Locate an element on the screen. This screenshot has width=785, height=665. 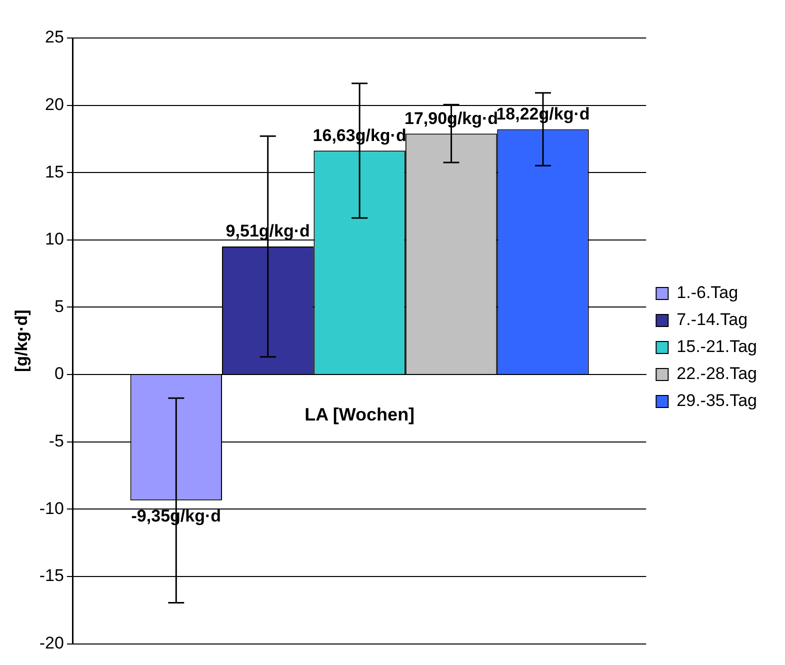
y-tick-label: -10 is located at coordinates (51, 508).